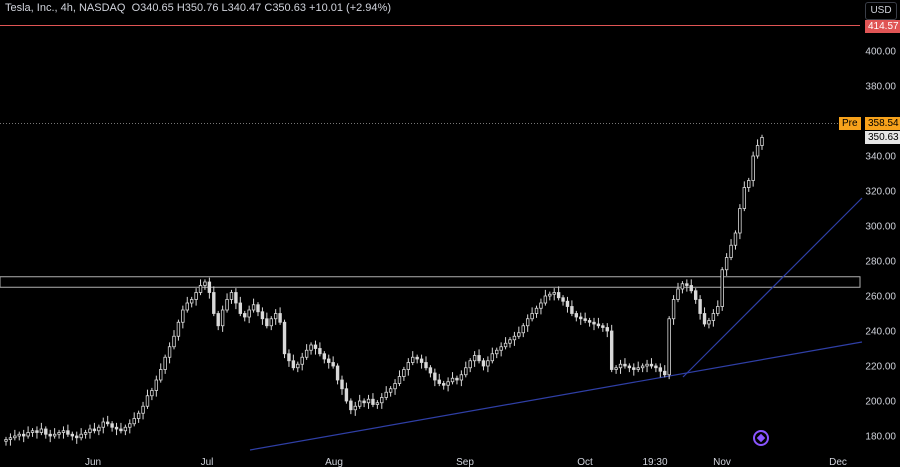  Describe the element at coordinates (334, 462) in the screenshot. I see `x-tick-label: Aug` at that location.